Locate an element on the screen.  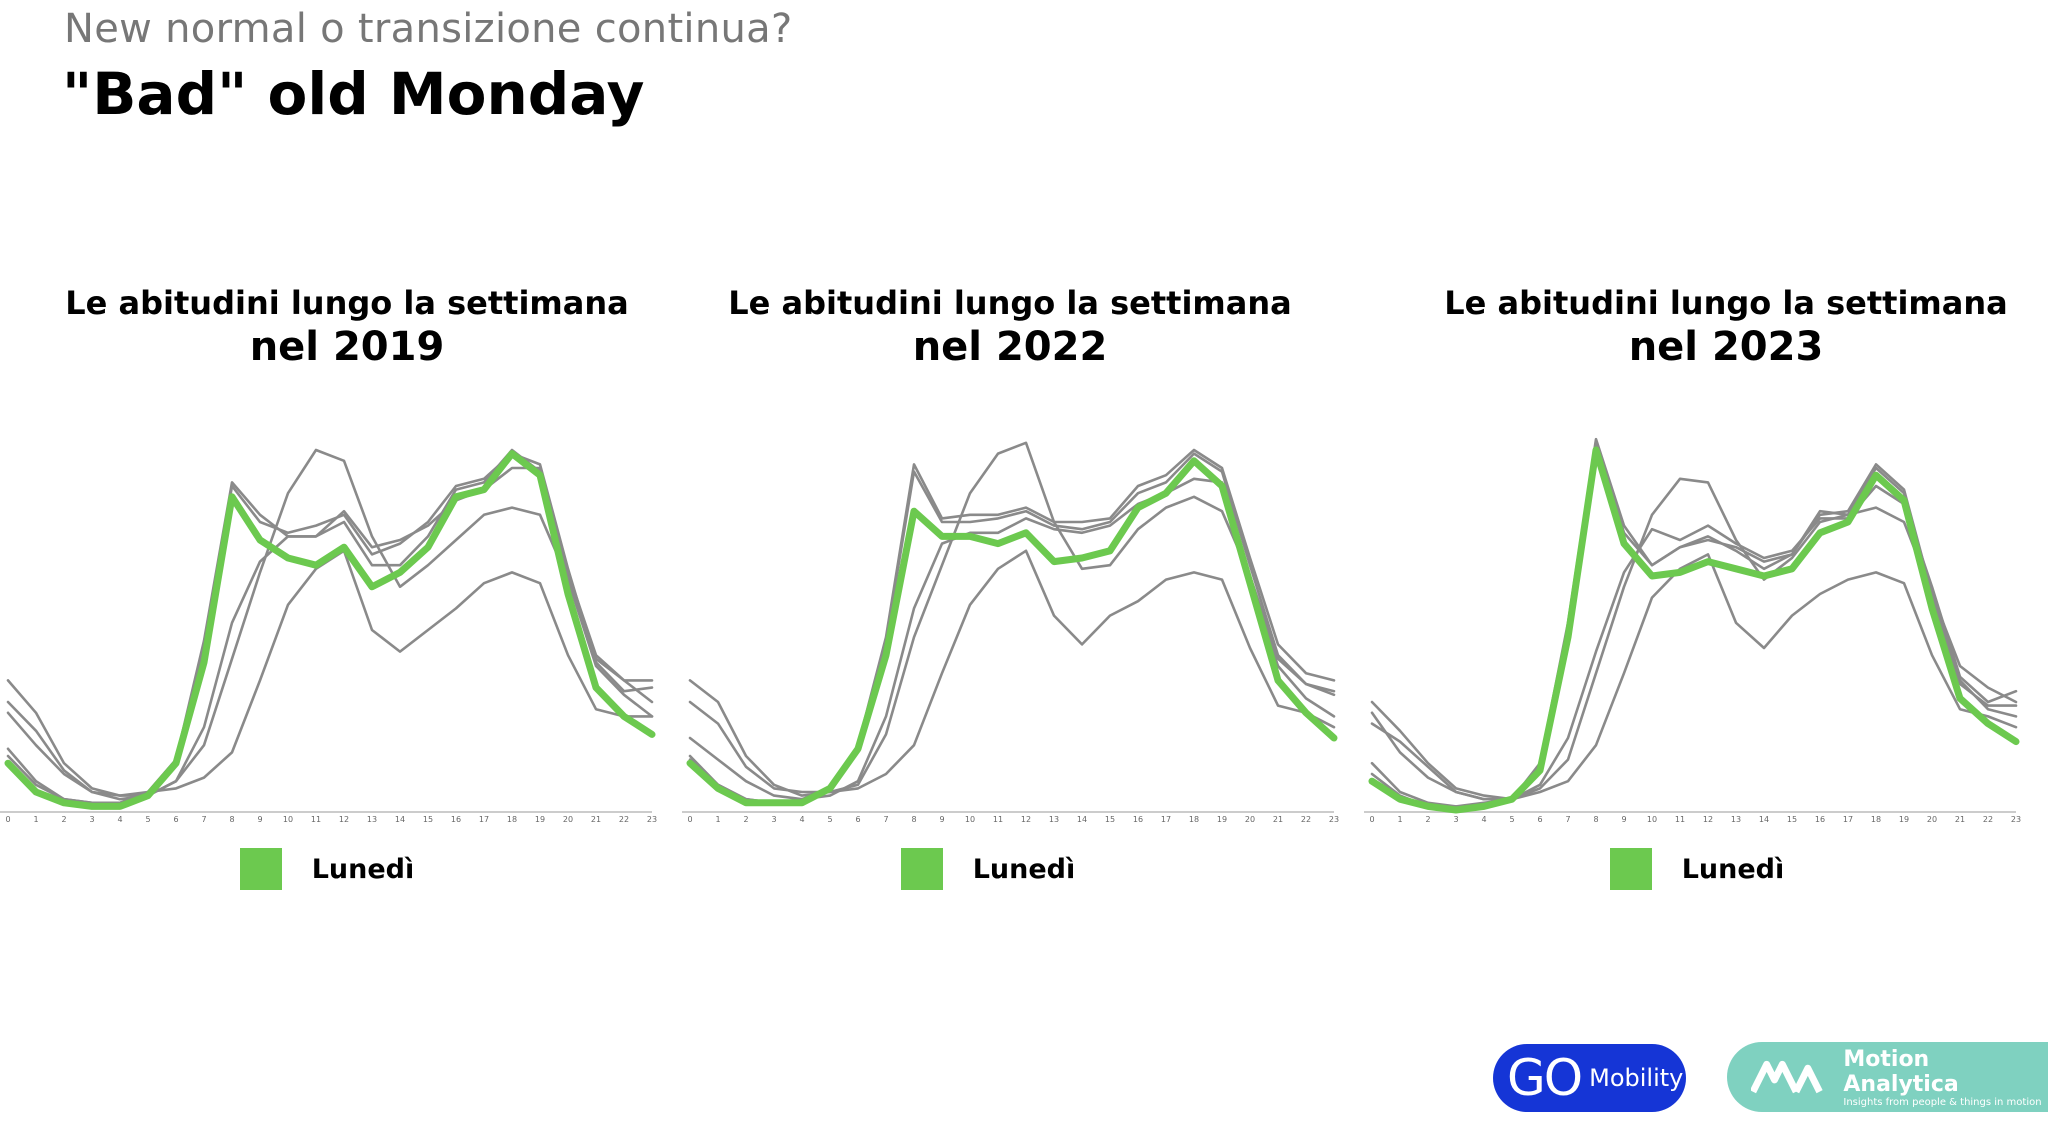
chart-title-year: nel 2019 is located at coordinates (347, 347).